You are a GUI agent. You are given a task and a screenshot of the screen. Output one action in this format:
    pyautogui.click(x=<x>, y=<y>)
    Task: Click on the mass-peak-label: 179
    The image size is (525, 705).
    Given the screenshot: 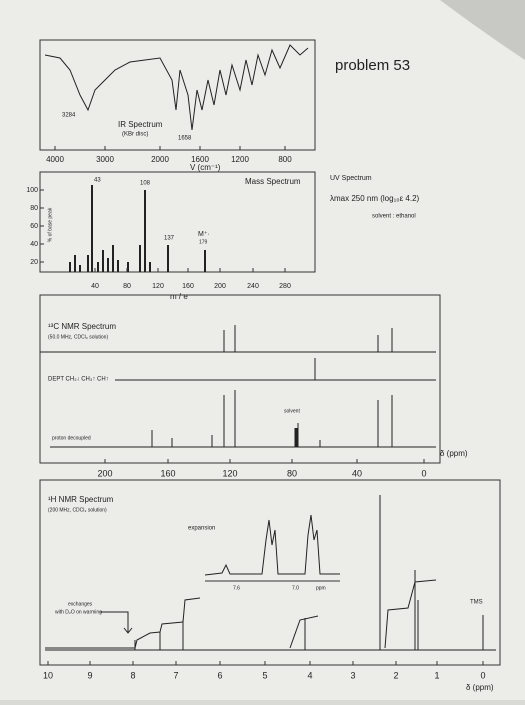 What is the action you would take?
    pyautogui.click(x=203, y=242)
    